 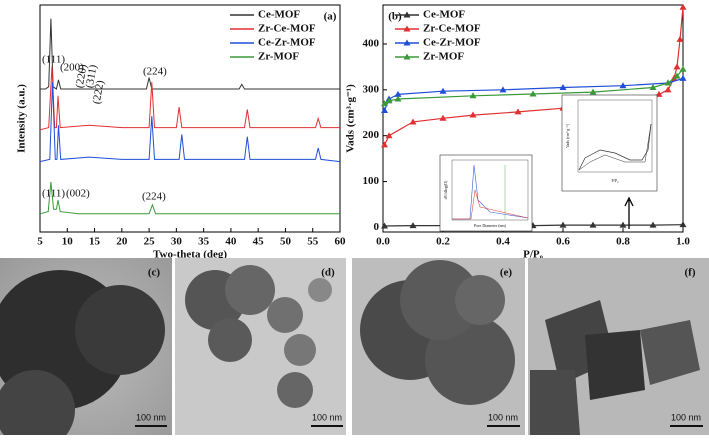 What do you see at coordinates (618, 346) in the screenshot?
I see `tem-f: (f) 100 nm` at bounding box center [618, 346].